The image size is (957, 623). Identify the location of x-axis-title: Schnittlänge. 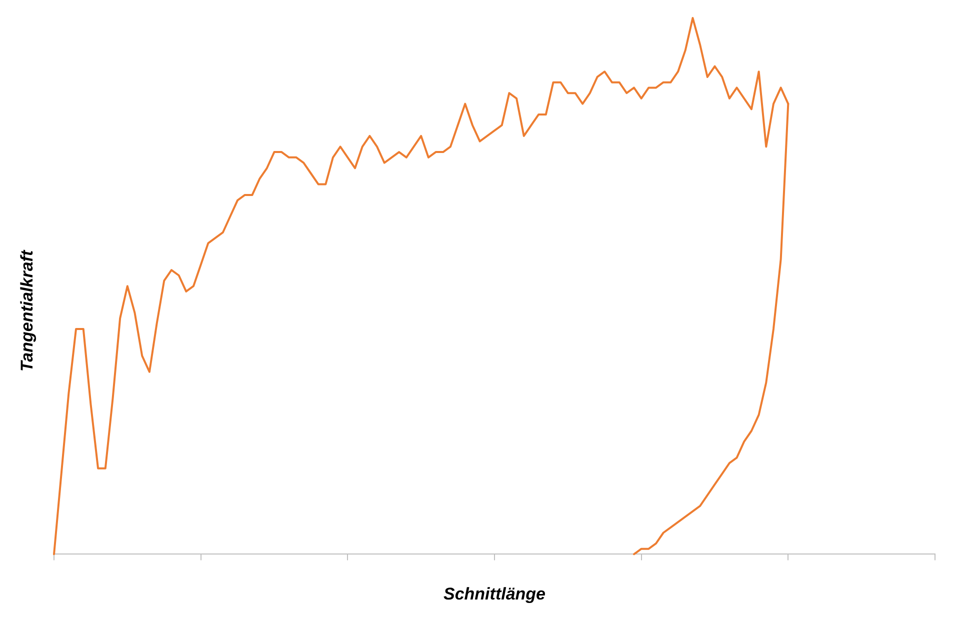
(494, 594).